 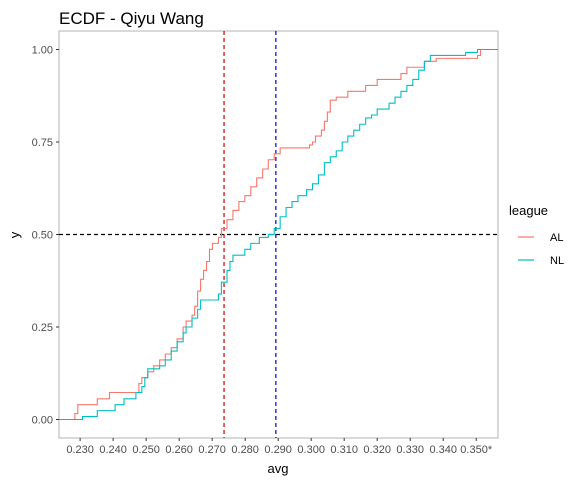 What do you see at coordinates (528, 210) in the screenshot?
I see `legend-title: league` at bounding box center [528, 210].